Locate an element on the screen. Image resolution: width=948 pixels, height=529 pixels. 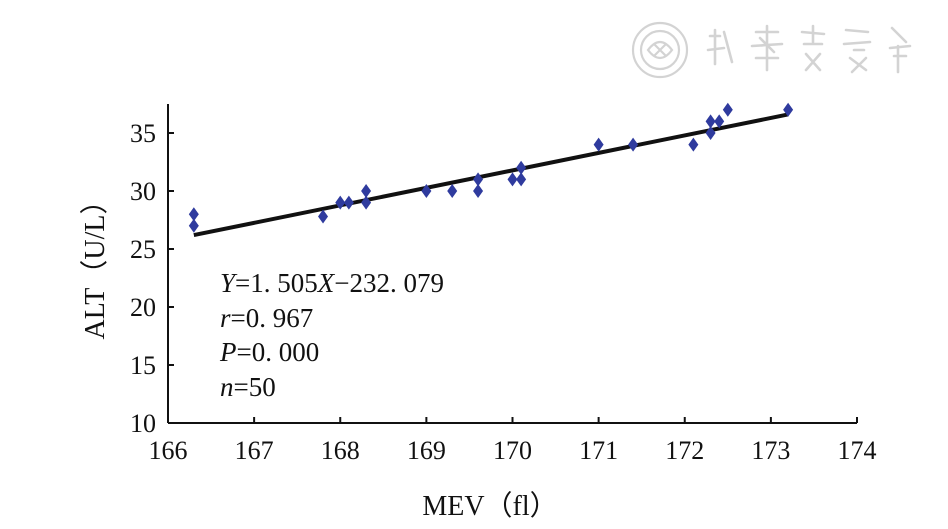
stats-r-value: =0. 967 is located at coordinates (272, 318).